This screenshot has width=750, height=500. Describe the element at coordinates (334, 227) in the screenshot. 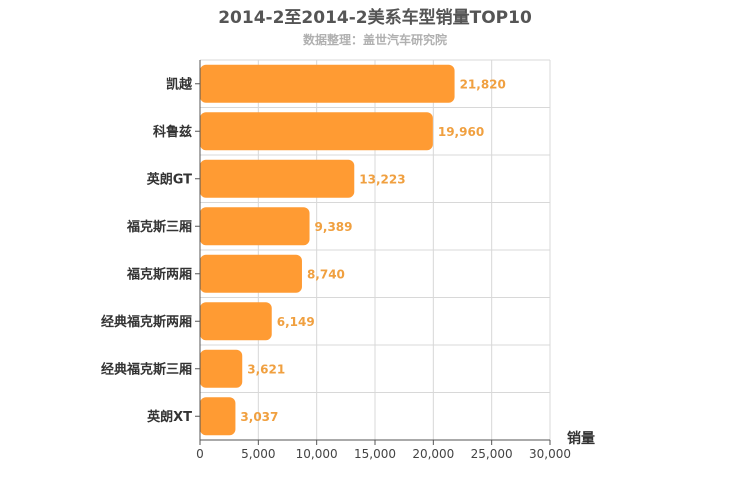

I see `value-label: 9,389` at that location.